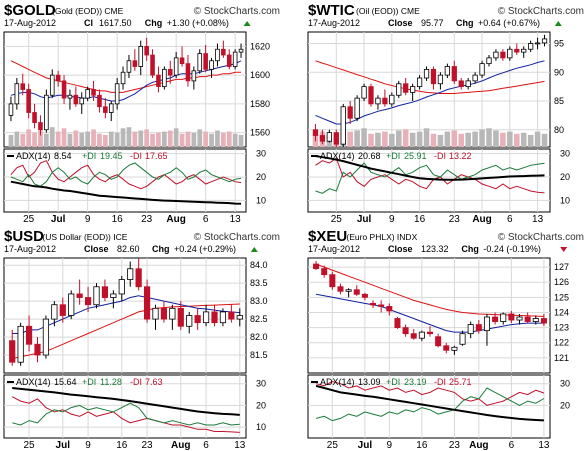 This screenshot has height=451, width=587. What do you see at coordinates (254, 249) in the screenshot?
I see `change-up-arrow-icon` at bounding box center [254, 249].